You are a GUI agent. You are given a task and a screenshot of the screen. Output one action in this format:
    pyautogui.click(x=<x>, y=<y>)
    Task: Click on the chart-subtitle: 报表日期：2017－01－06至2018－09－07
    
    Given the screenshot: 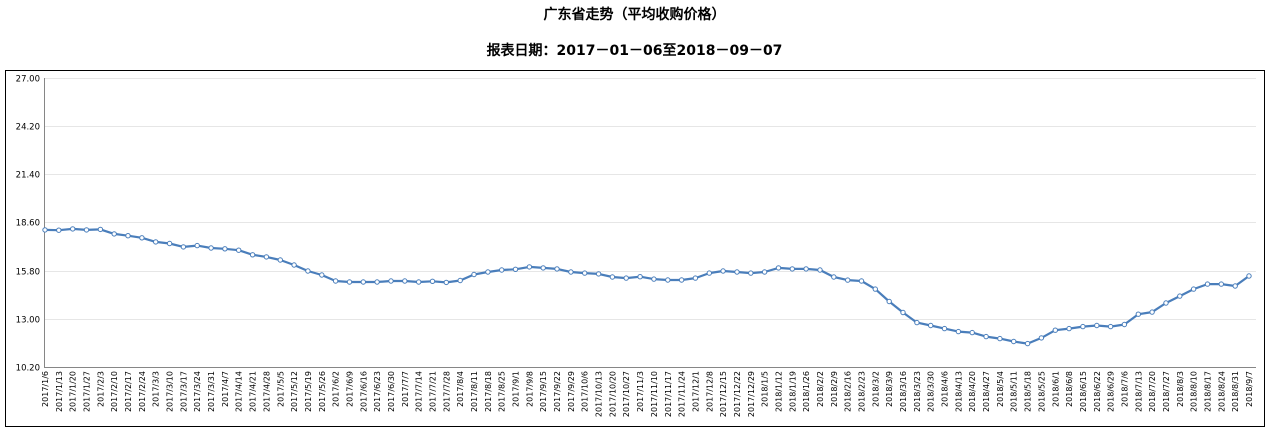 What is the action you would take?
    pyautogui.click(x=634, y=51)
    